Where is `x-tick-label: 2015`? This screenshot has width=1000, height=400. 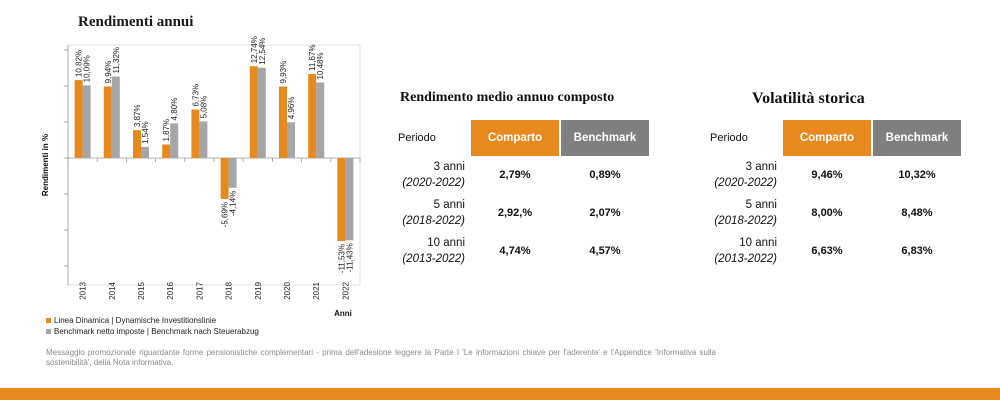 x-tick-label: 2015 is located at coordinates (141, 290).